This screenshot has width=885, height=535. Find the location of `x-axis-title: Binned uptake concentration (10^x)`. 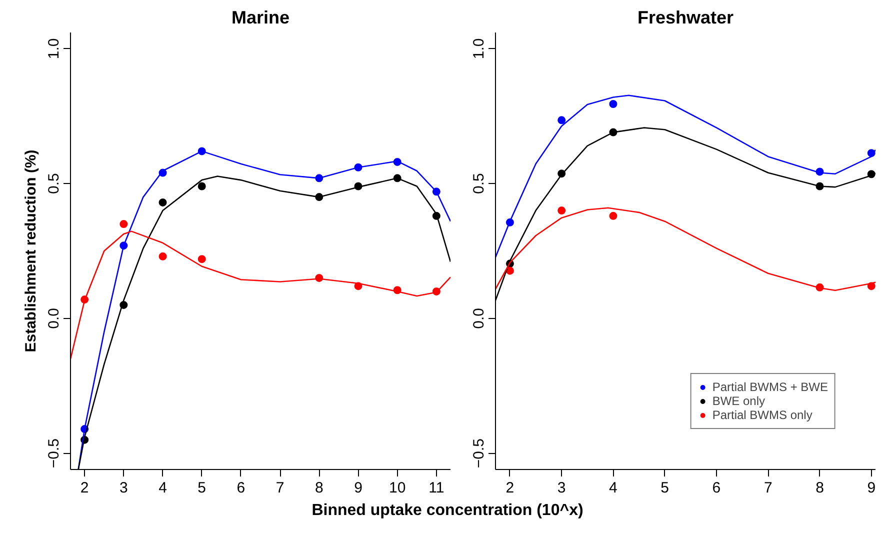

x-axis-title: Binned uptake concentration (10^x) is located at coordinates (448, 511).